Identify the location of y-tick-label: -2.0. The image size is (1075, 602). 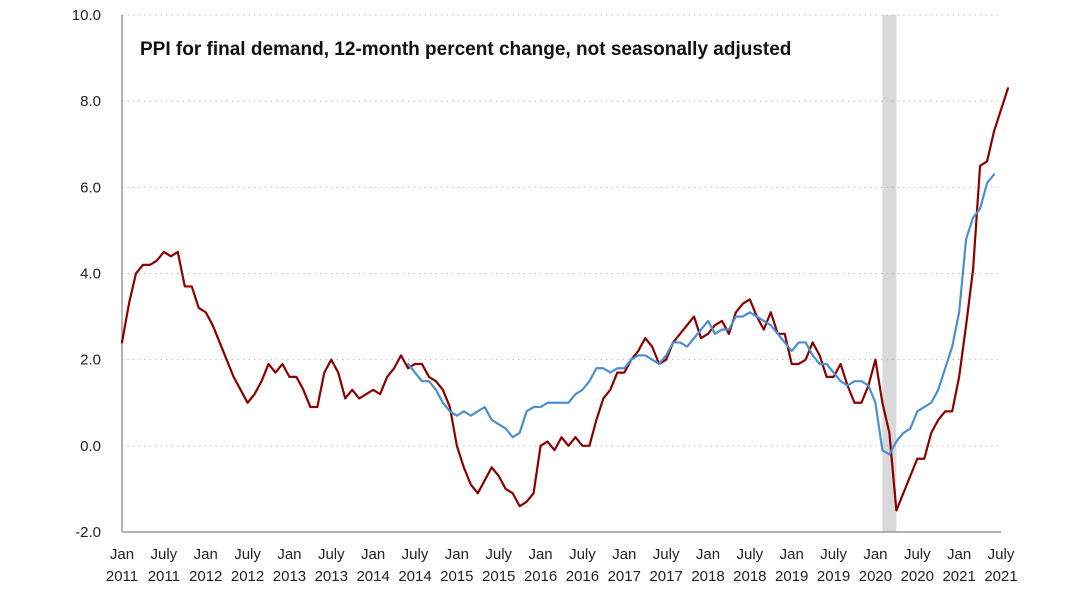
(88, 532).